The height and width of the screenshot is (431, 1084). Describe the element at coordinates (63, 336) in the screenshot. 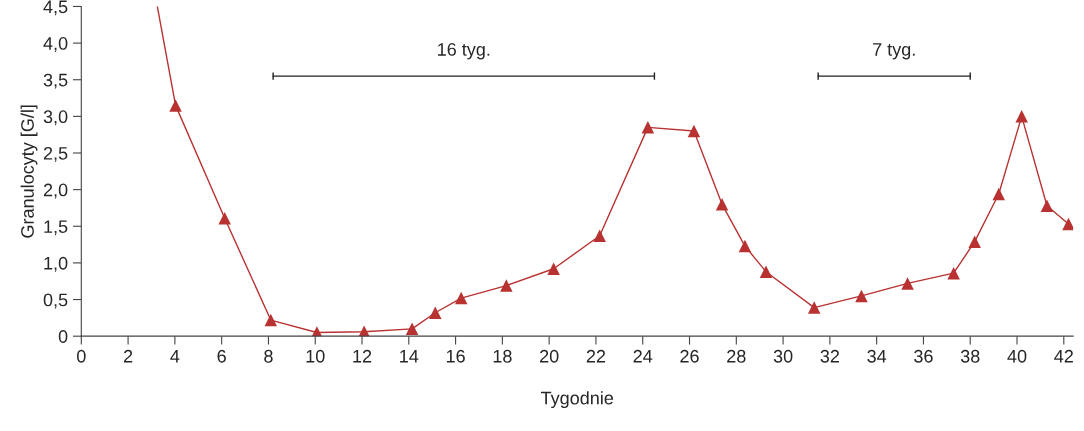

I see `y-tick-label: 0` at that location.